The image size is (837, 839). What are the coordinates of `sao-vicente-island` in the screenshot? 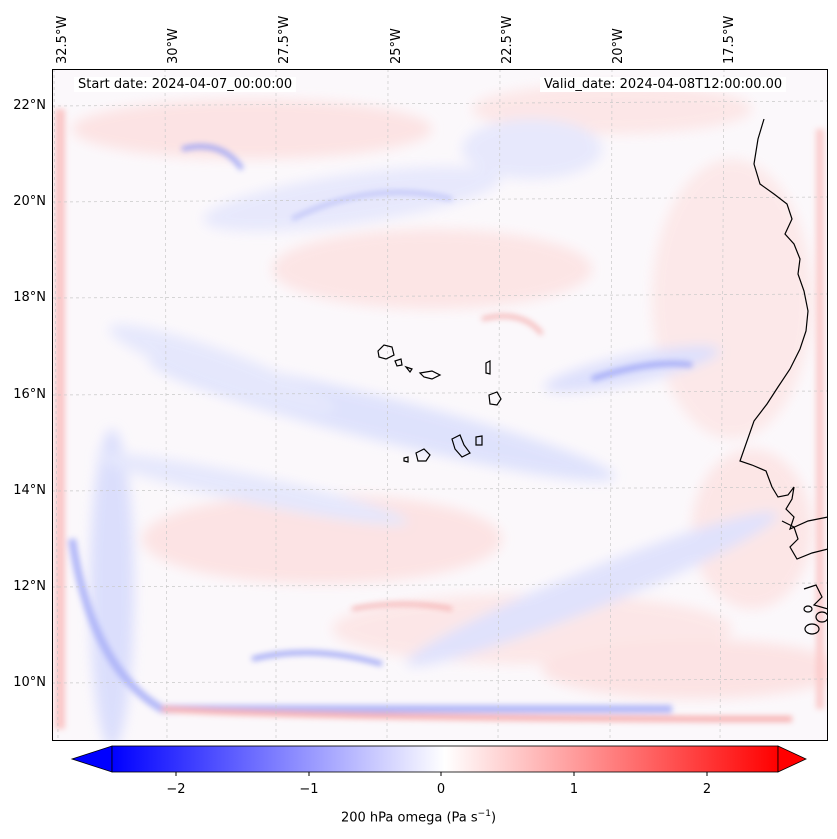 It's located at (398, 362).